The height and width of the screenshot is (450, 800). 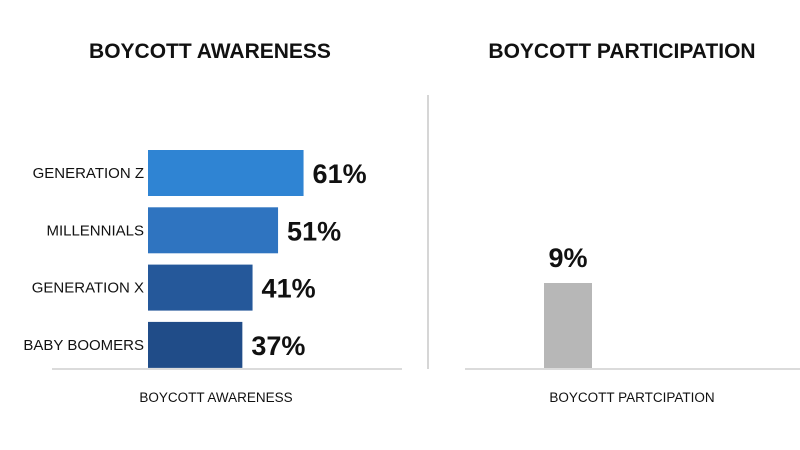 What do you see at coordinates (314, 231) in the screenshot?
I see `value-label: 51%` at bounding box center [314, 231].